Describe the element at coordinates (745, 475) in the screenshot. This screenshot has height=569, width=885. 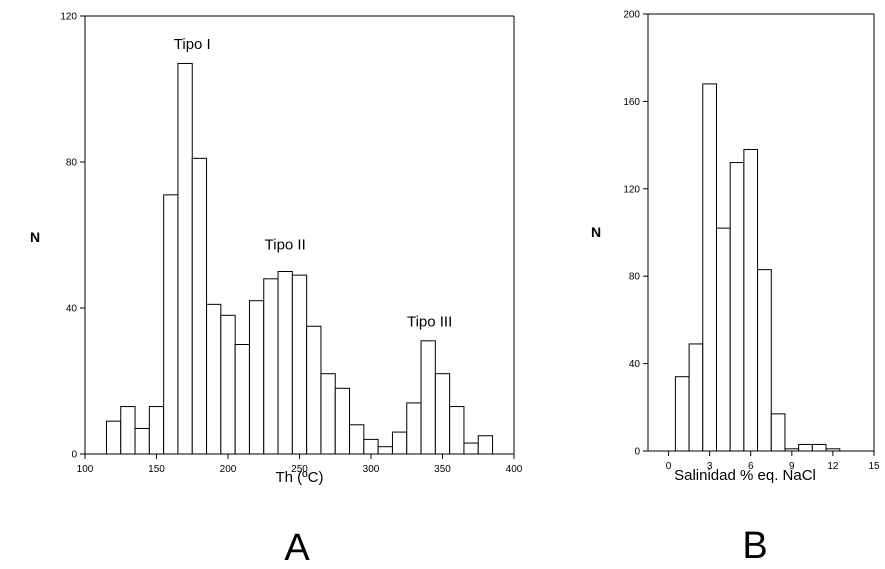
I see `x-axis-label: Salinidad % eq. NaCl` at that location.